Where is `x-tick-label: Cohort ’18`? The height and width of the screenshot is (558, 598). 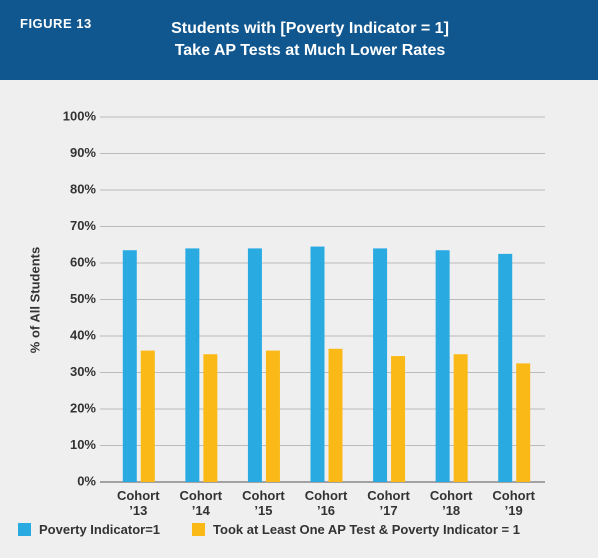 x-tick-label: Cohort ’18 is located at coordinates (451, 503).